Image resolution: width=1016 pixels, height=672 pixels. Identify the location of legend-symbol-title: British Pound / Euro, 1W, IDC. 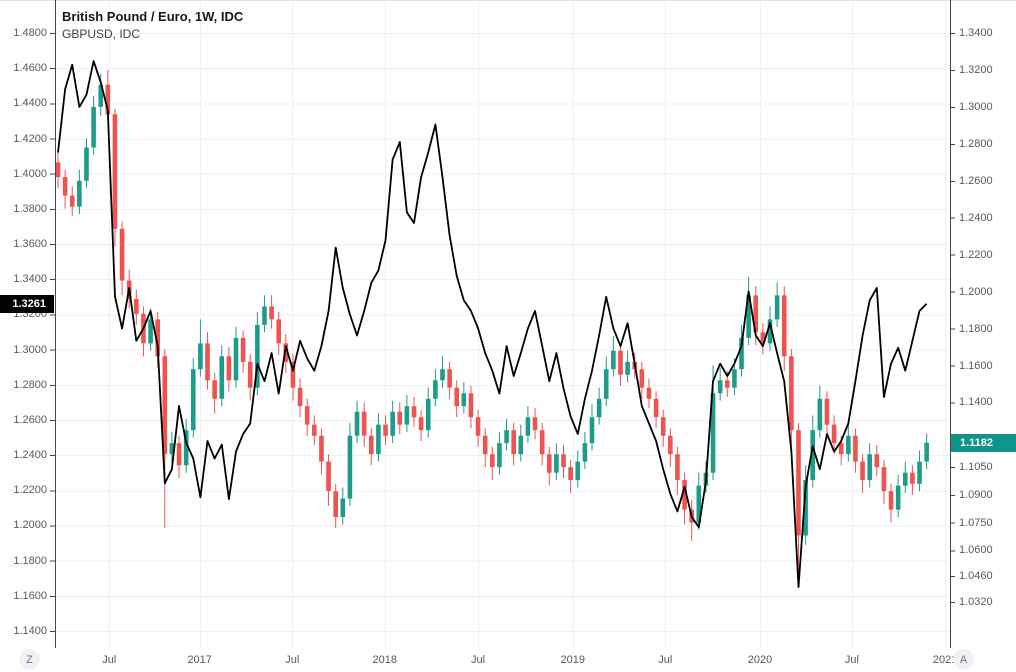
(153, 16).